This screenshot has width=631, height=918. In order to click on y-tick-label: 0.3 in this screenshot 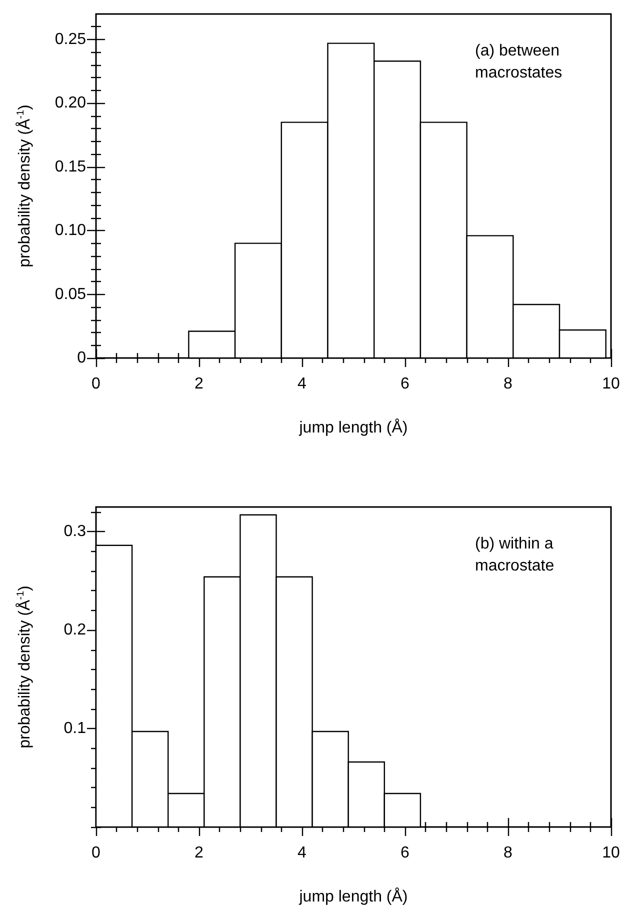, I will do `click(75, 531)`.